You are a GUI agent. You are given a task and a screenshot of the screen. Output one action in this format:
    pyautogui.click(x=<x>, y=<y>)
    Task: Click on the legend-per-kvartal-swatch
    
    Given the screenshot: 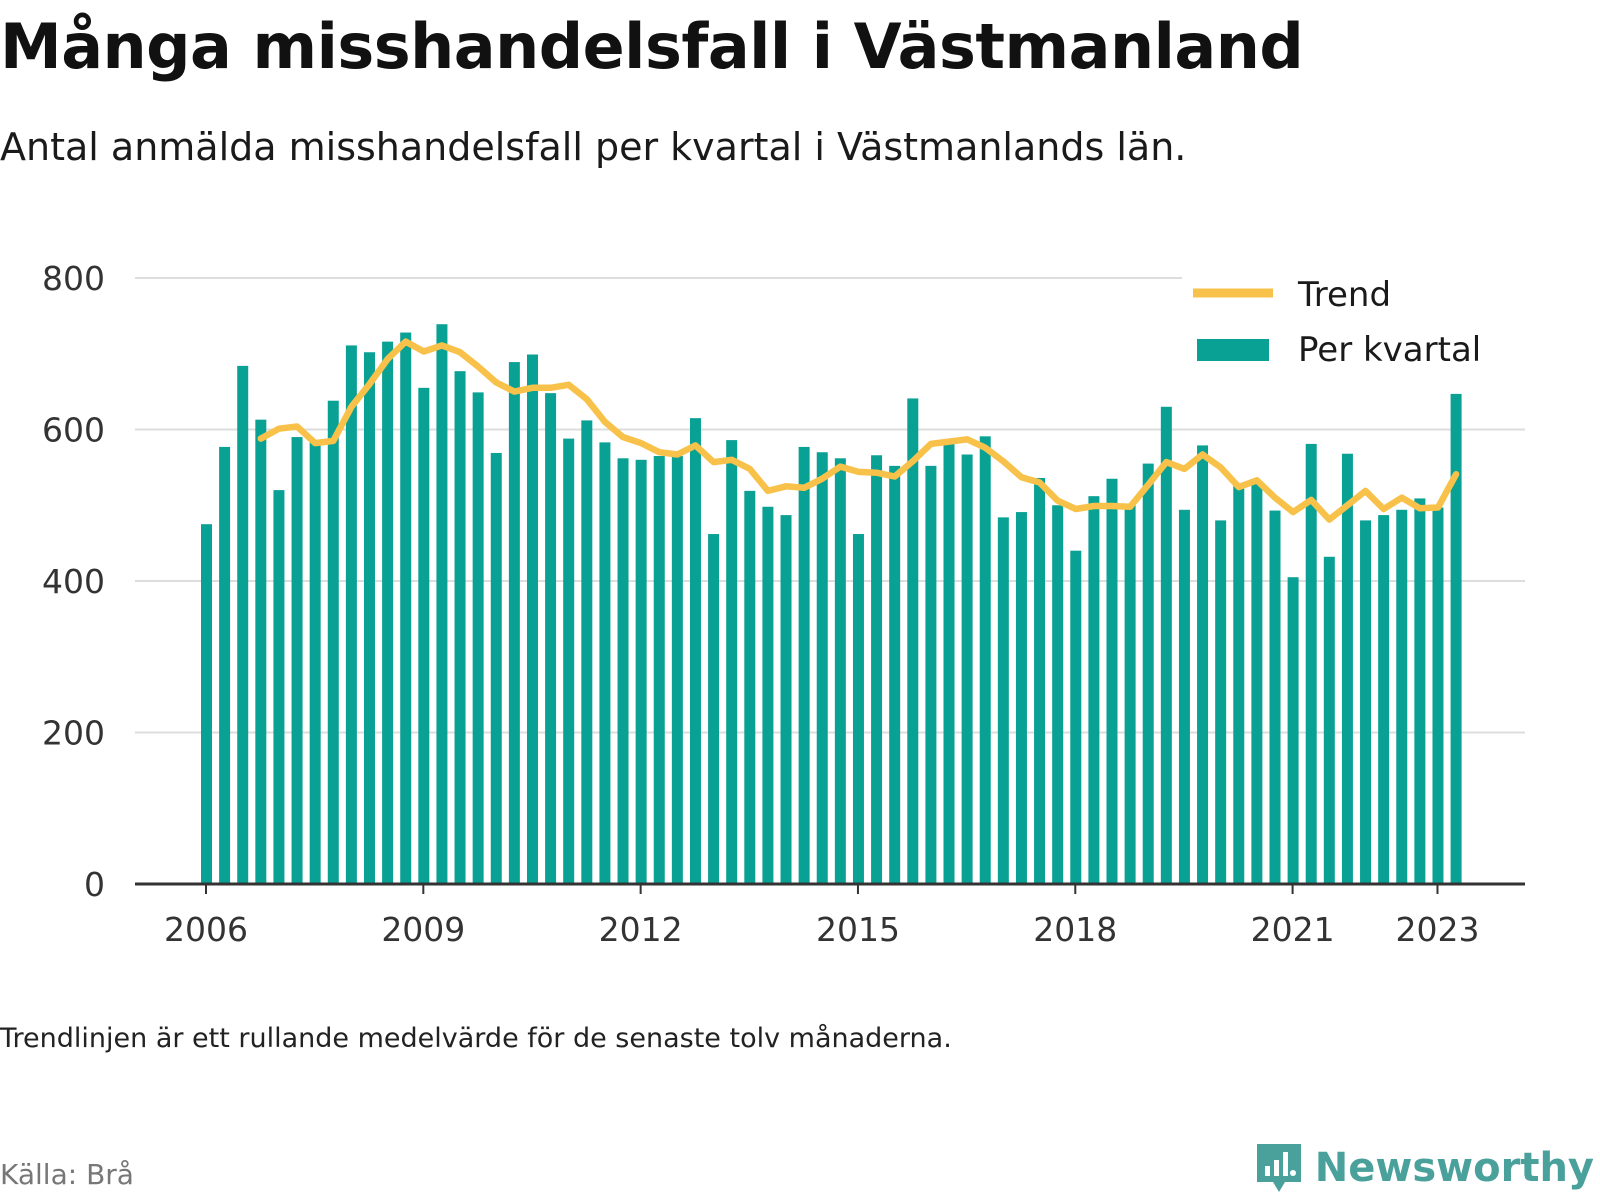 What is the action you would take?
    pyautogui.click(x=1233, y=350)
    